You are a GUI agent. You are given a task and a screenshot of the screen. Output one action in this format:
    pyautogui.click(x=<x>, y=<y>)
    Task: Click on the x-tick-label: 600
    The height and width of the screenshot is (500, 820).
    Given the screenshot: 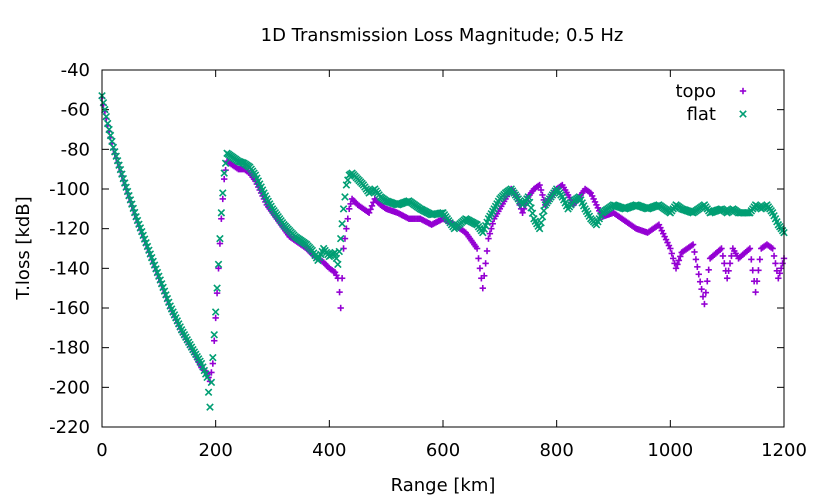 What is the action you would take?
    pyautogui.click(x=443, y=450)
    